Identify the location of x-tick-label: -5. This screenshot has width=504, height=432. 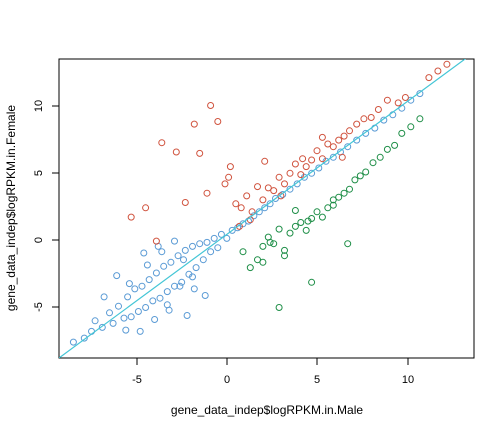
(137, 380).